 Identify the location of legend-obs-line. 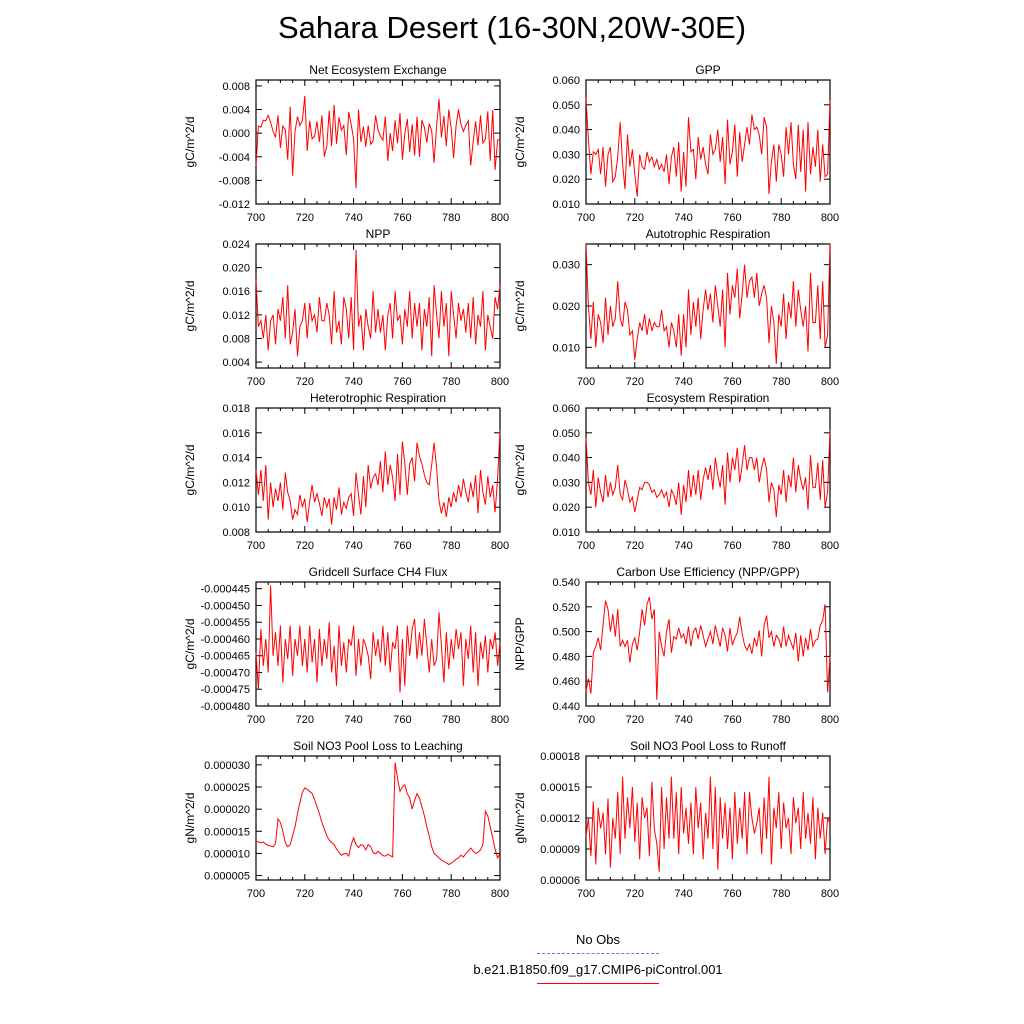
(598, 953).